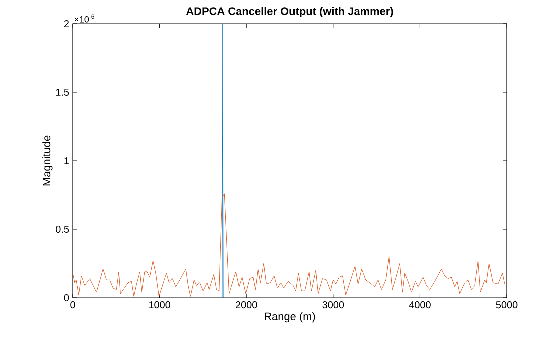 The height and width of the screenshot is (337, 560). What do you see at coordinates (507, 305) in the screenshot?
I see `x-tick-label: 5000` at bounding box center [507, 305].